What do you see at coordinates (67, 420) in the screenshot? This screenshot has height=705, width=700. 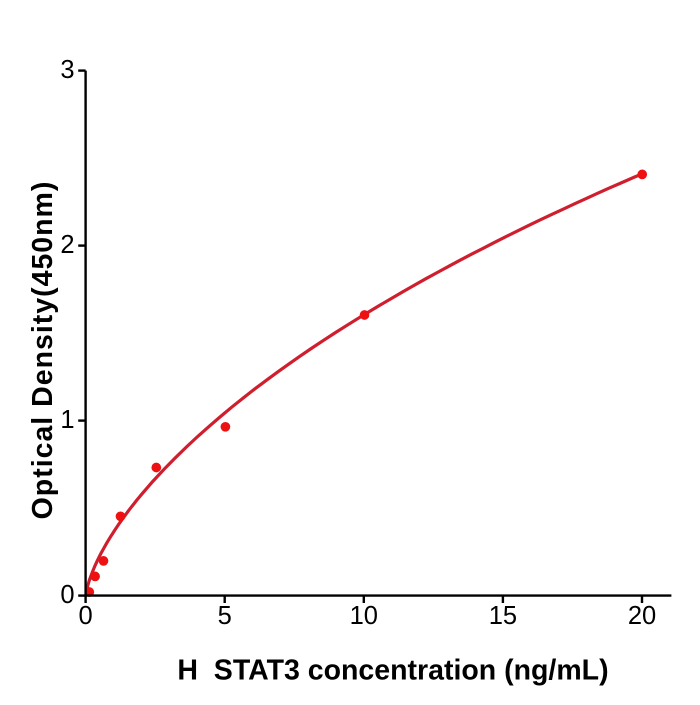 I see `svg-text: 1` at bounding box center [67, 420].